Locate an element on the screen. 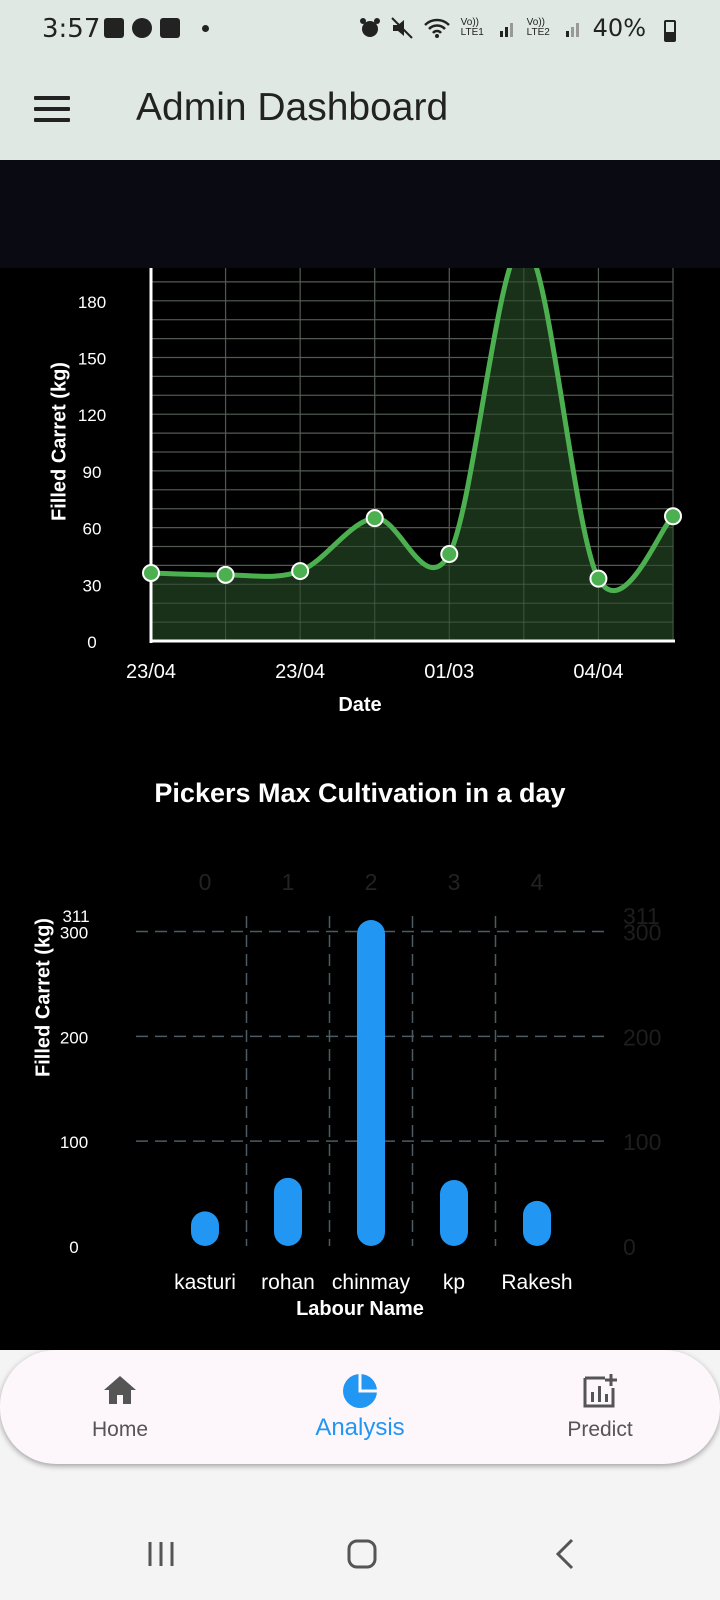  bar-chart-ytick-right: 300 is located at coordinates (642, 933).